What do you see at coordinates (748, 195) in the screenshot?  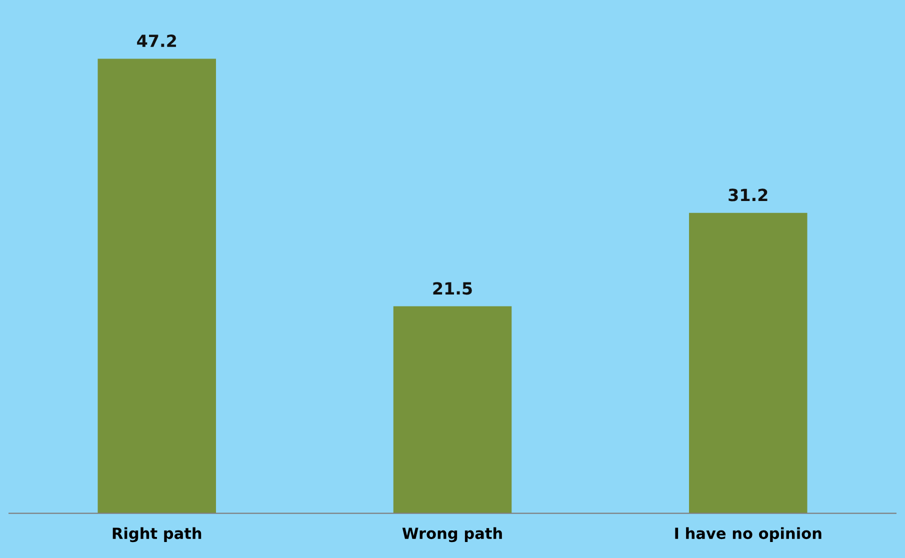 I see `data-label: 31.2` at bounding box center [748, 195].